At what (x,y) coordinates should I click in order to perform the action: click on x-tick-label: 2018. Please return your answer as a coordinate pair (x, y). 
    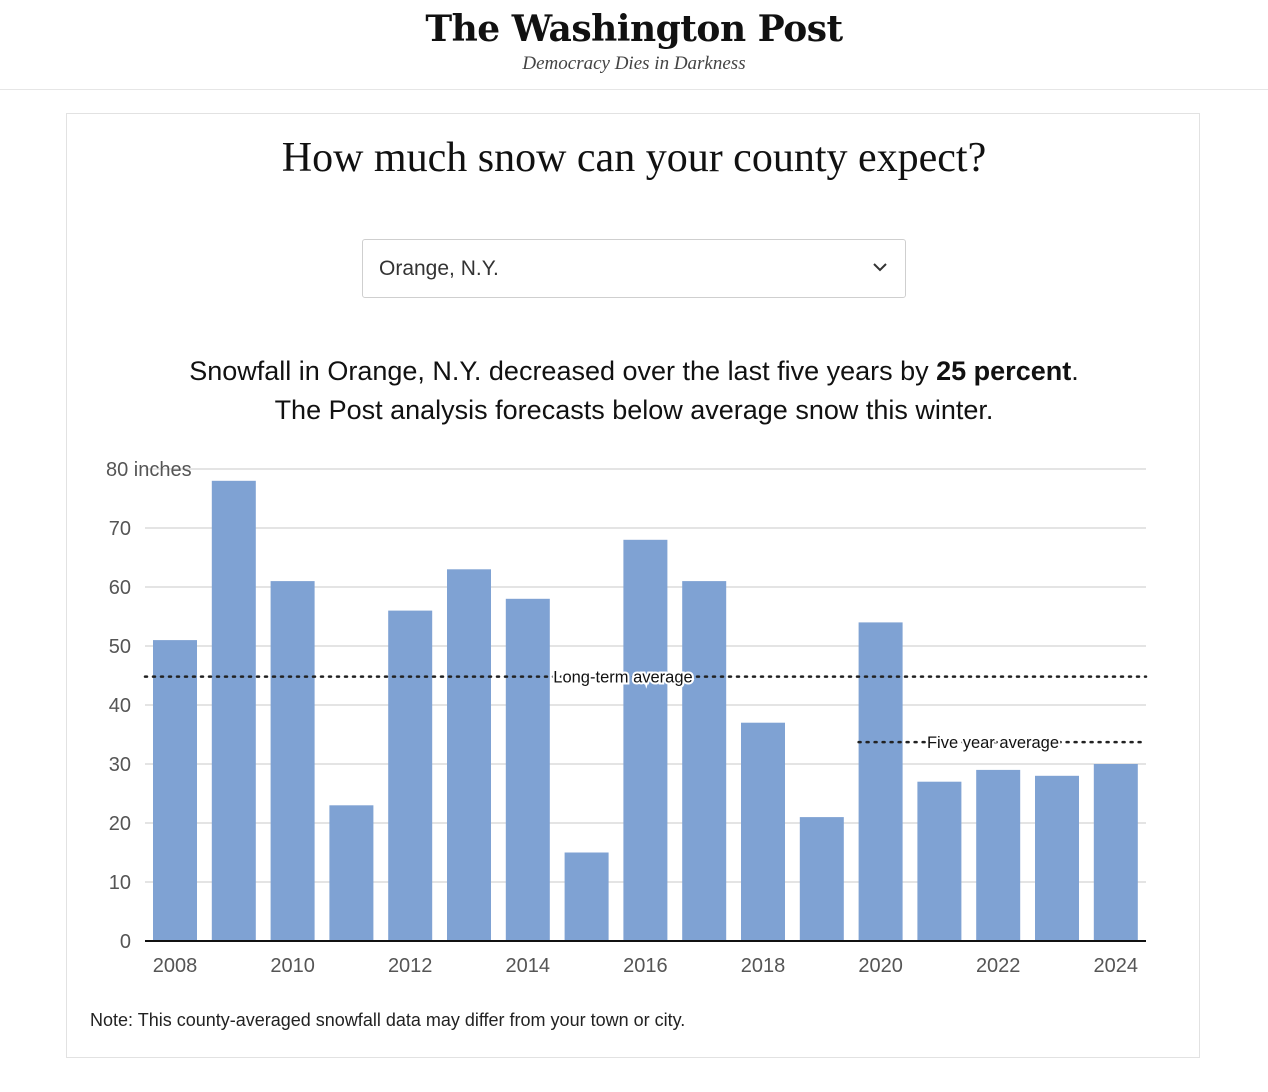
    Looking at the image, I should click on (763, 966).